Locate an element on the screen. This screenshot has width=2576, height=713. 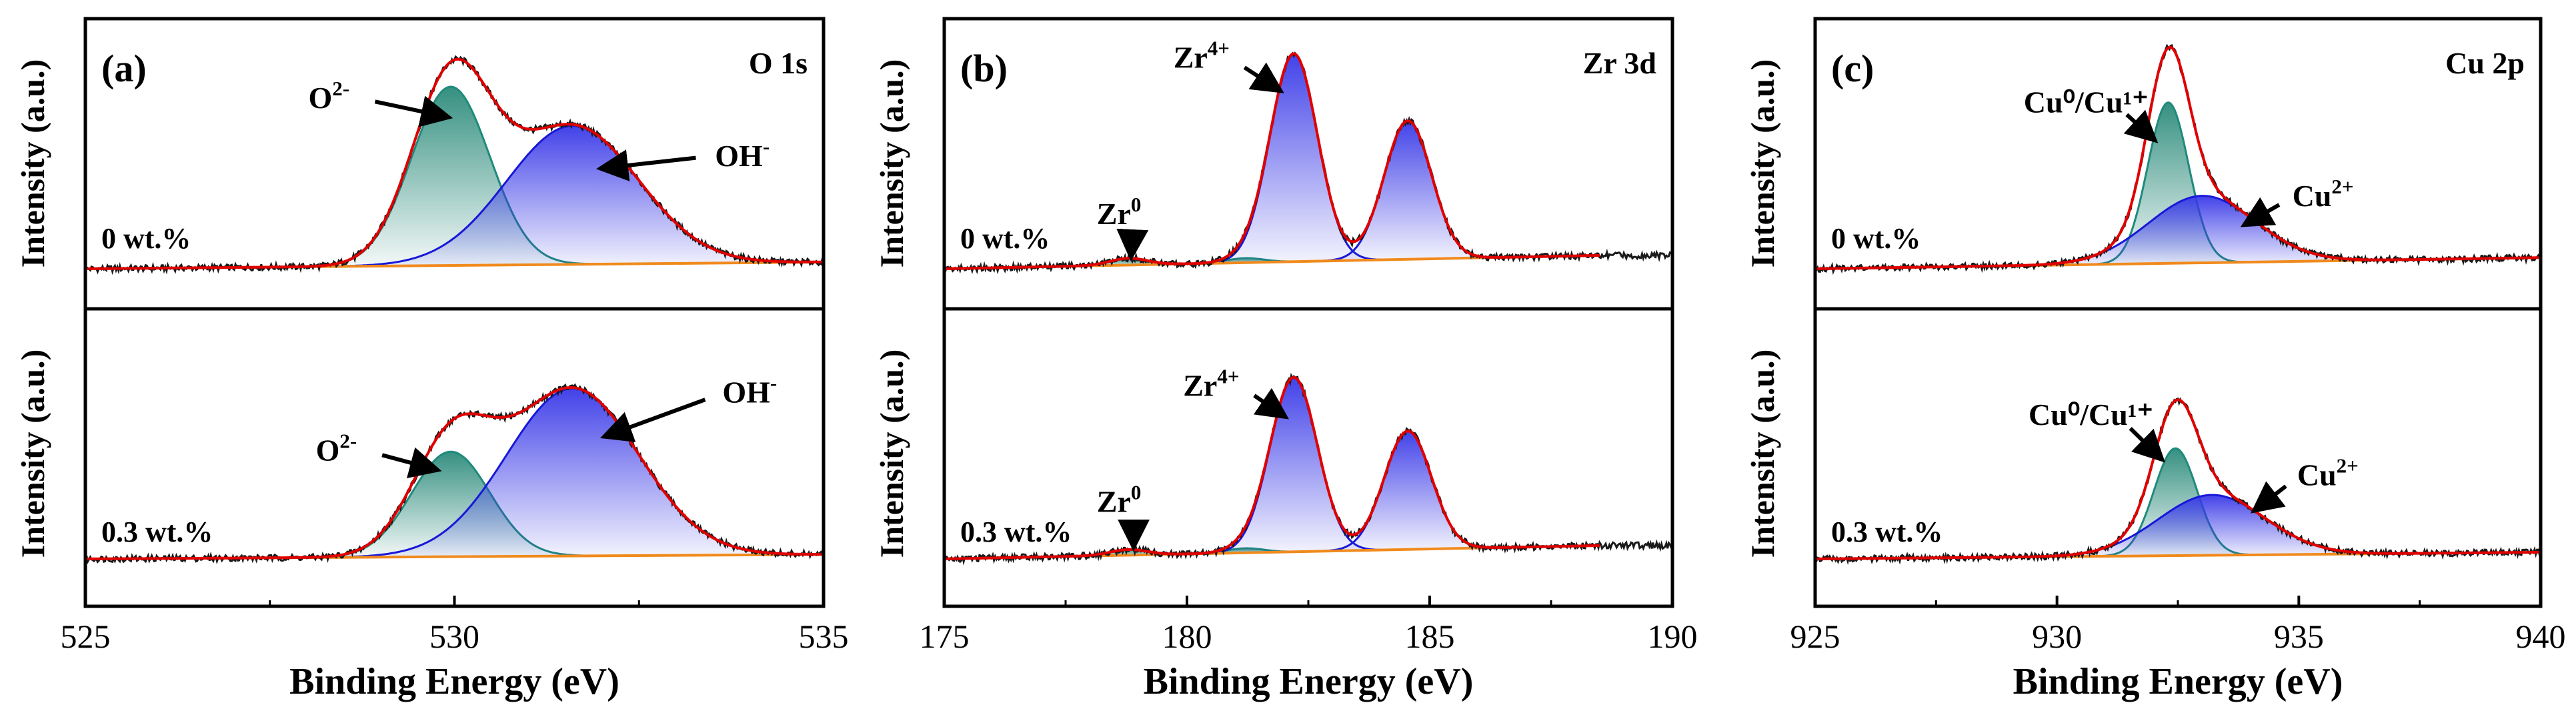
x-tick-label: 930 is located at coordinates (2057, 637).